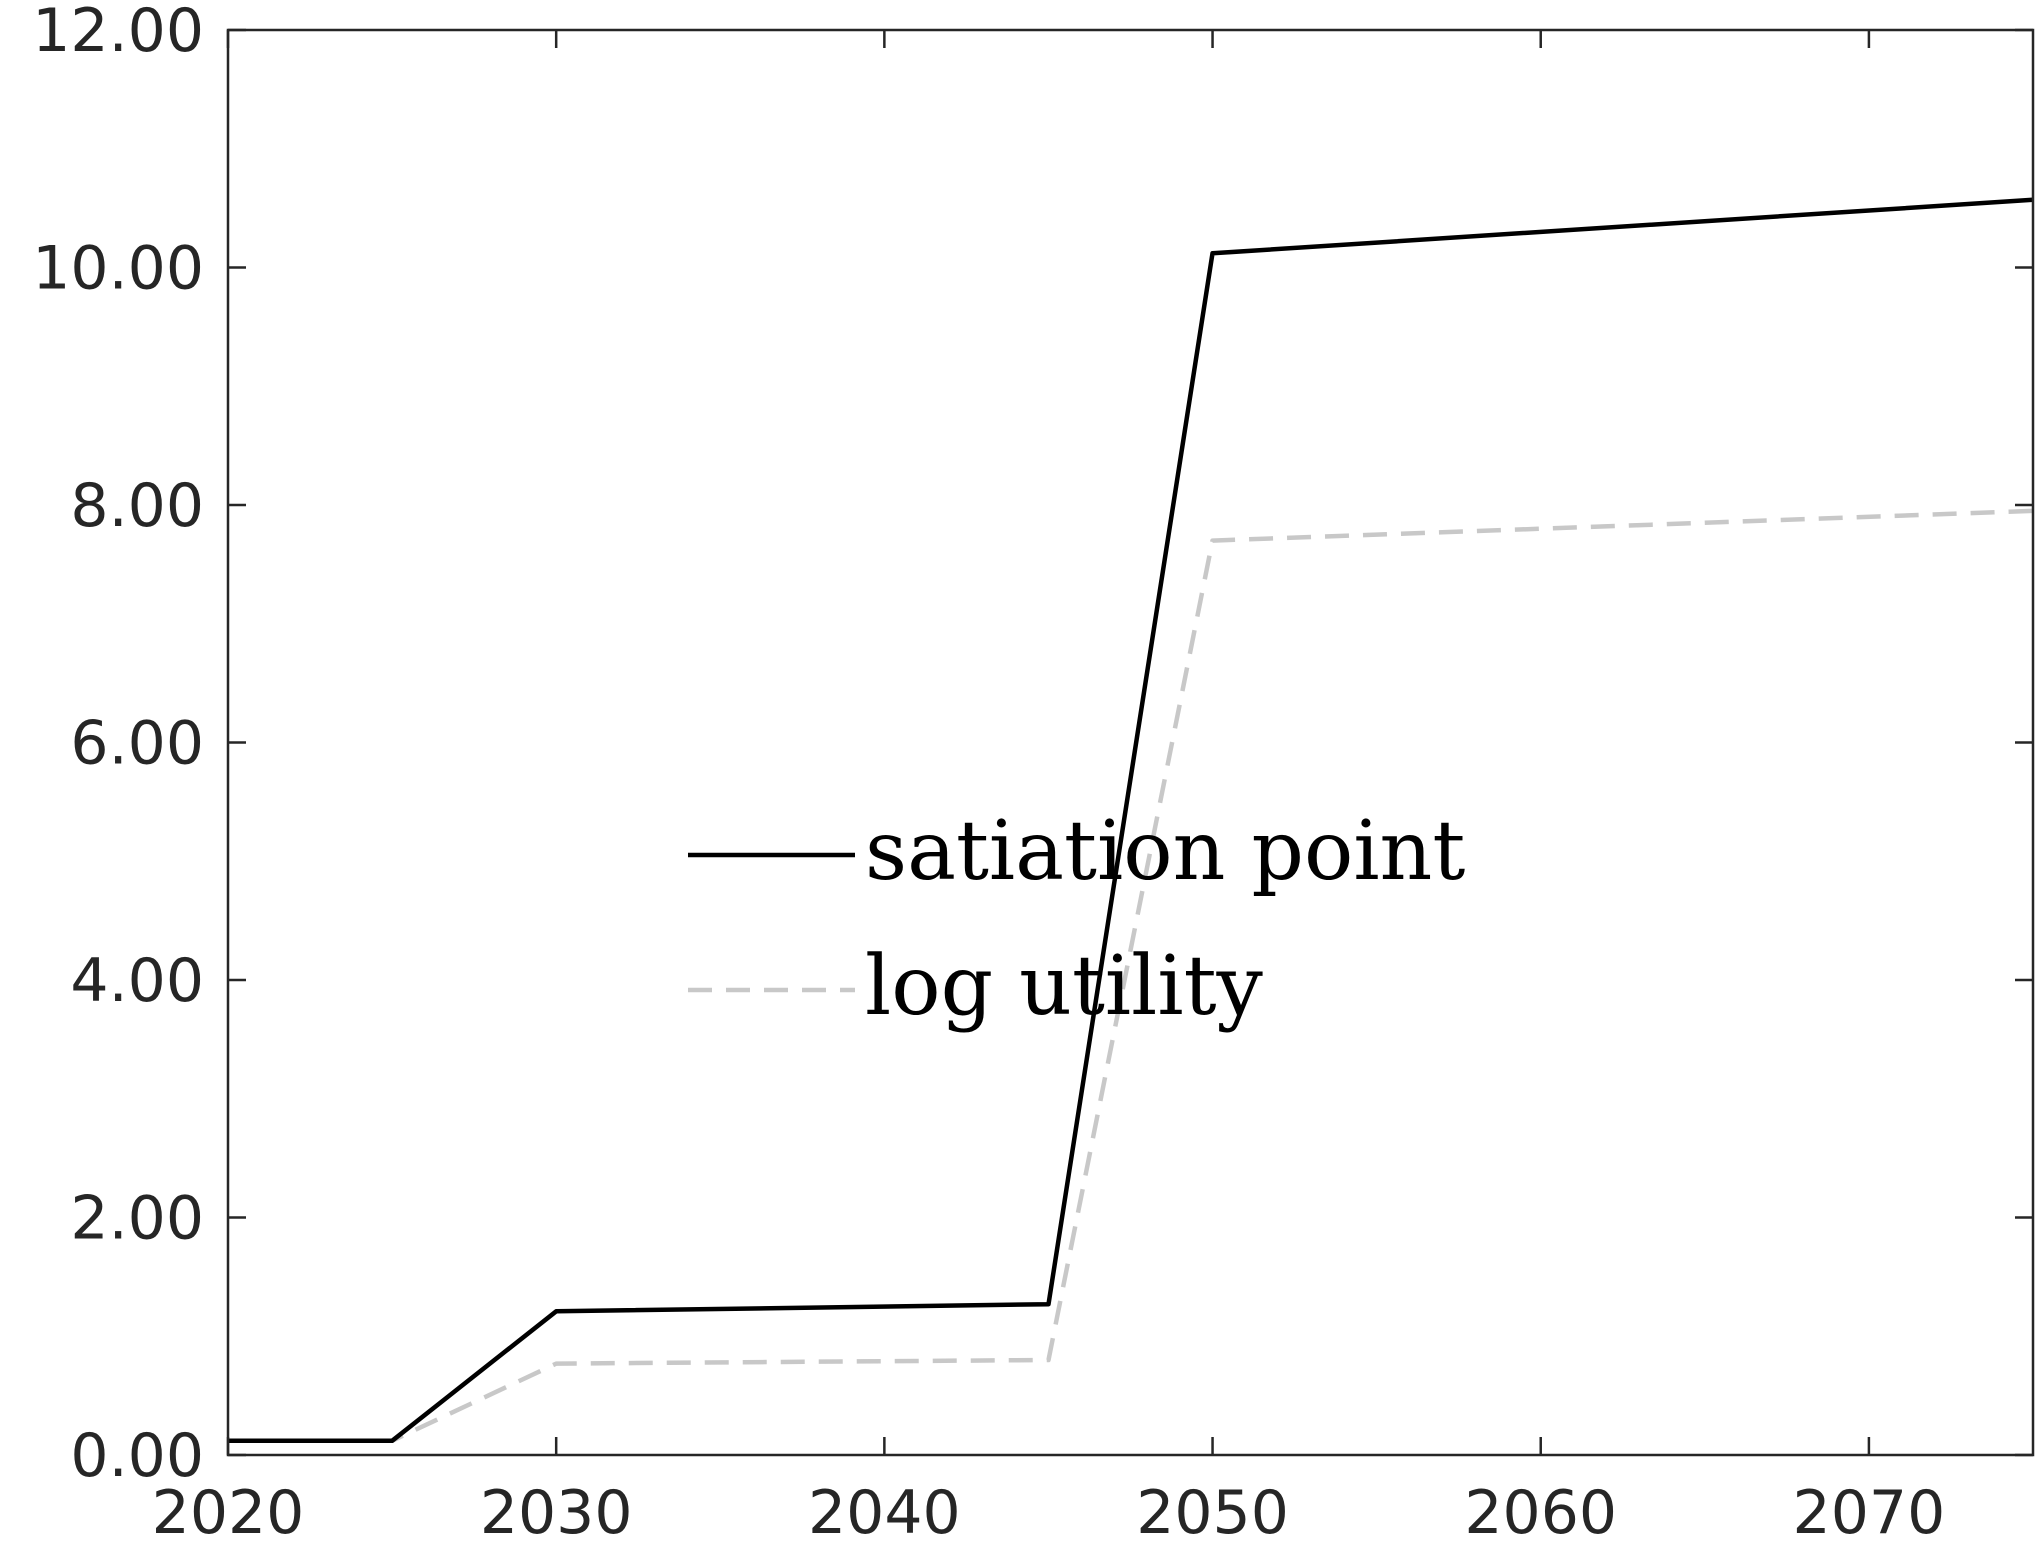 This screenshot has height=1554, width=2039. What do you see at coordinates (137, 1219) in the screenshot?
I see `y-tick-label: 2.00` at bounding box center [137, 1219].